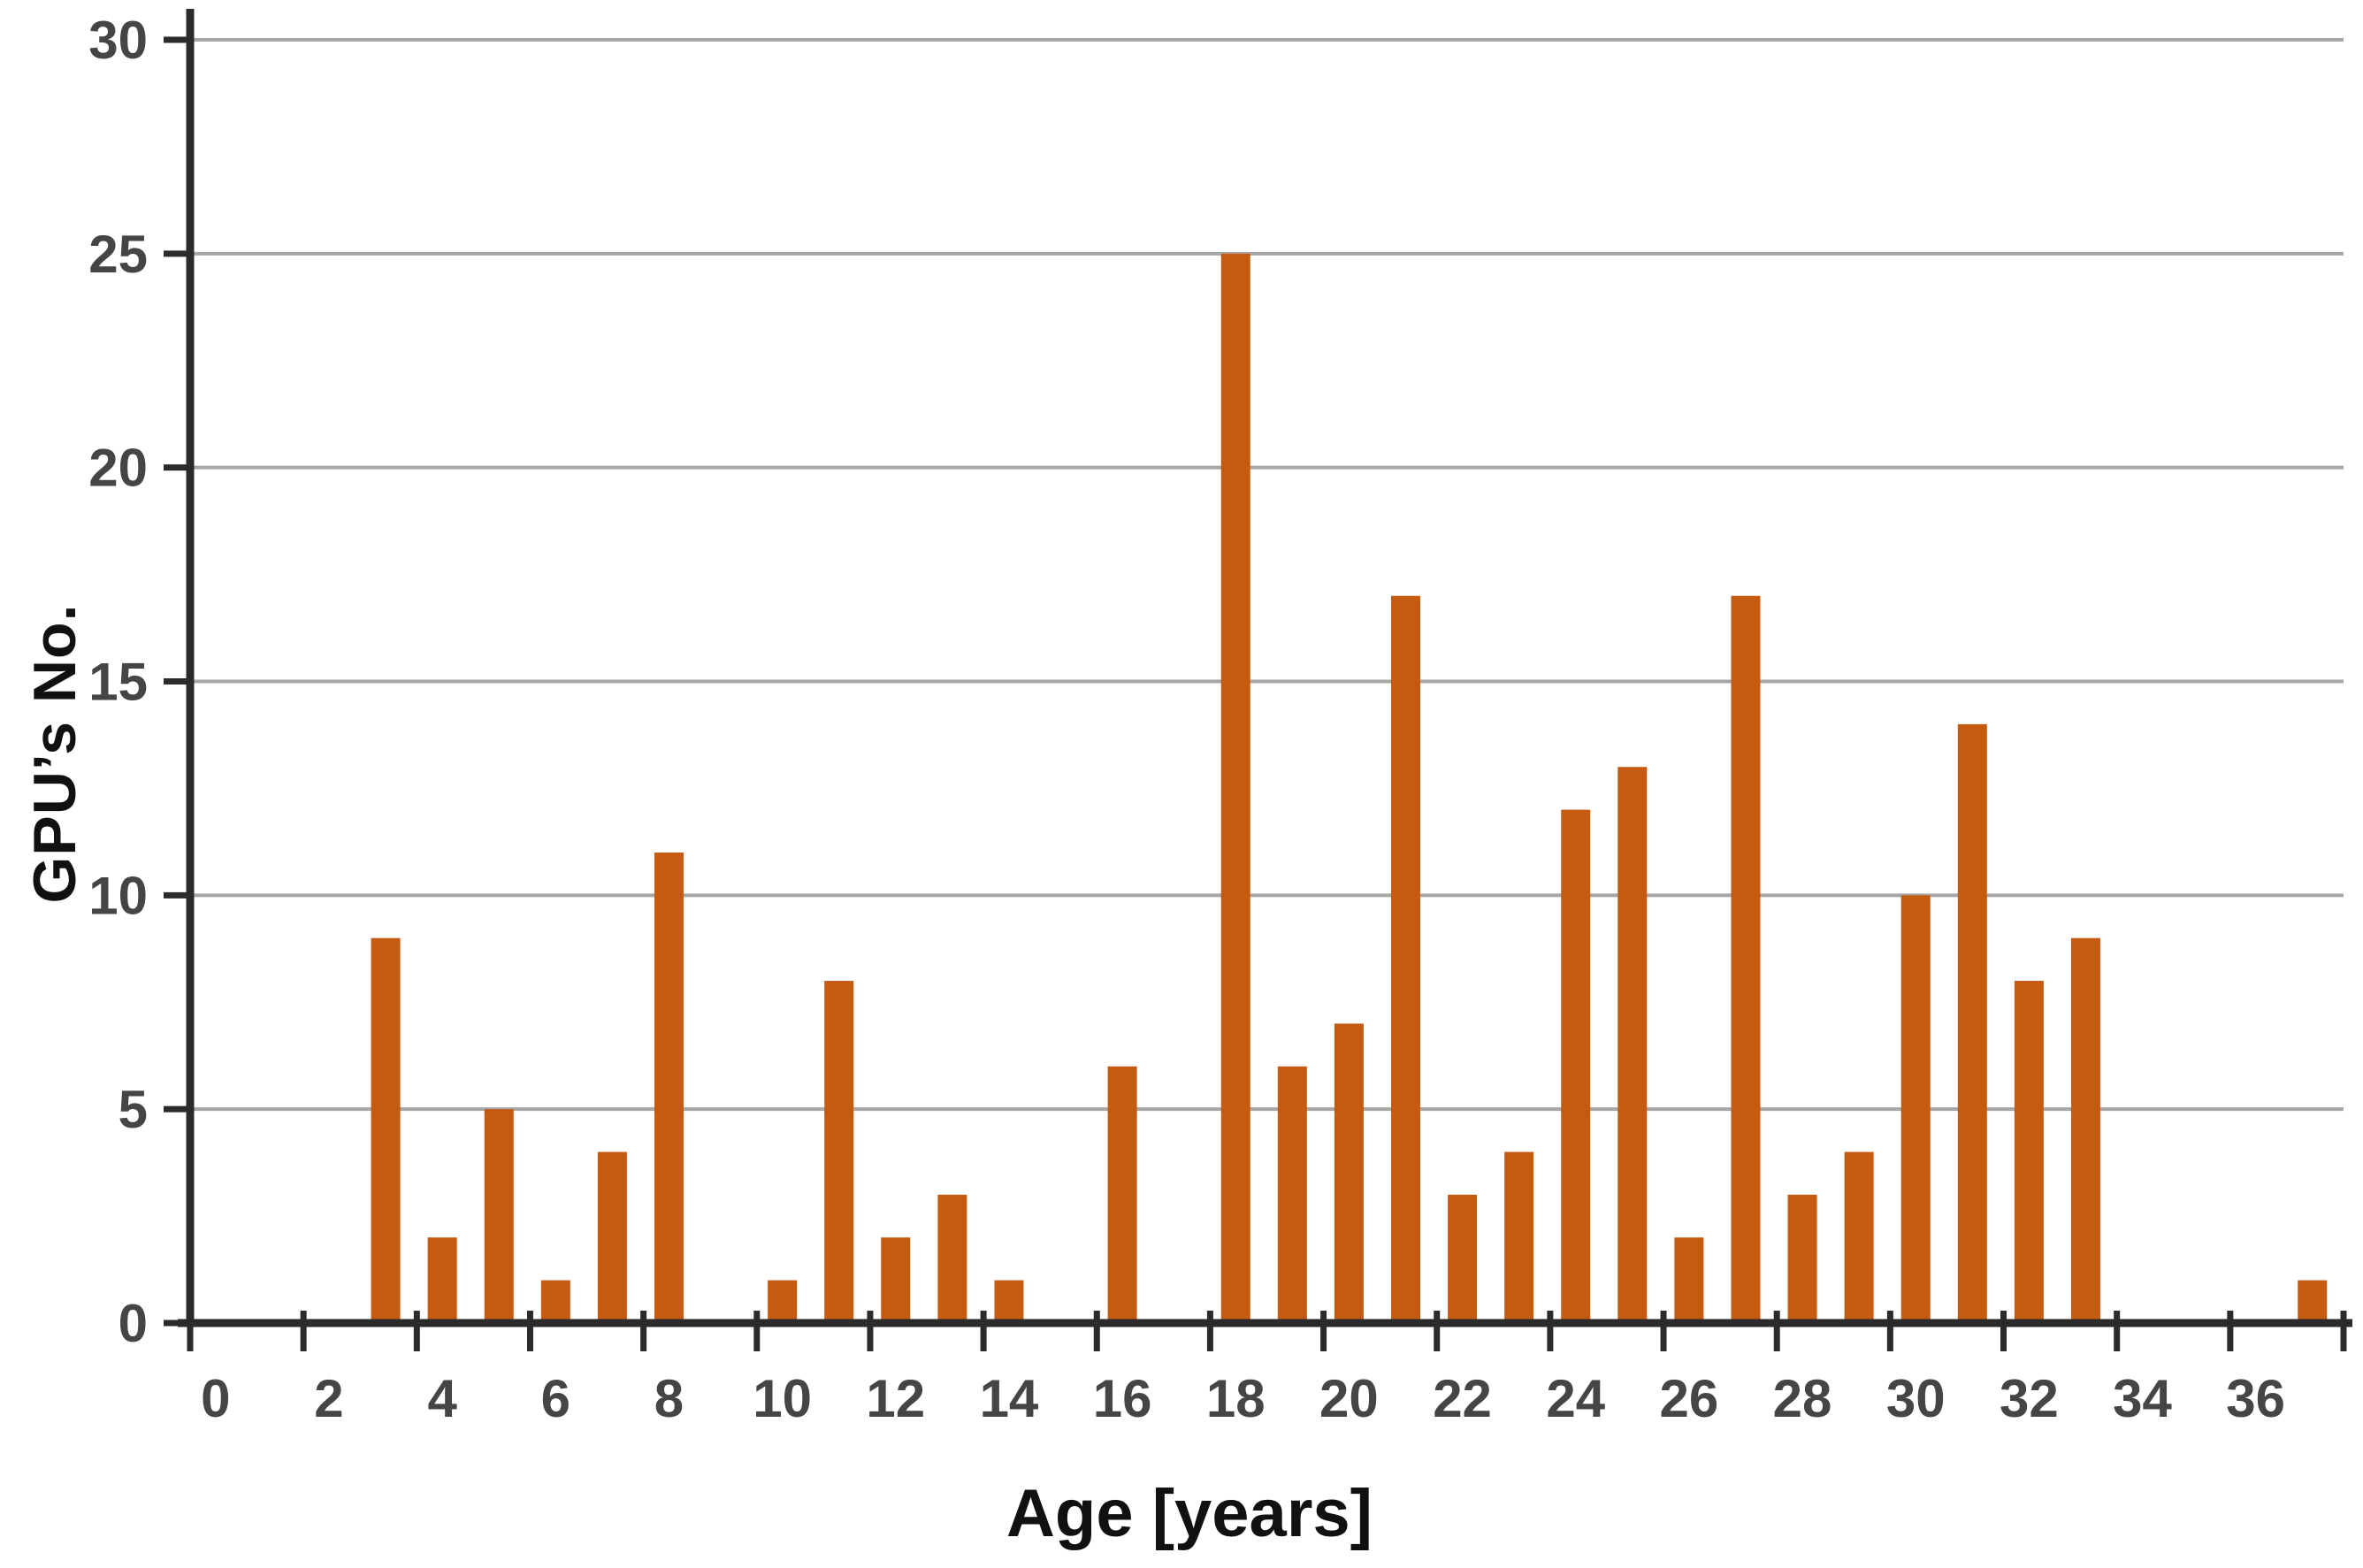 The image size is (2363, 1568). I want to click on y-tick-label-25: 25, so click(118, 255).